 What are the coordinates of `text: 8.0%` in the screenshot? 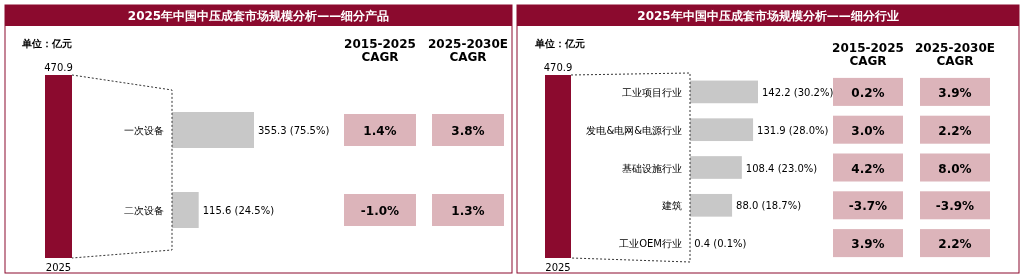 It's located at (955, 168).